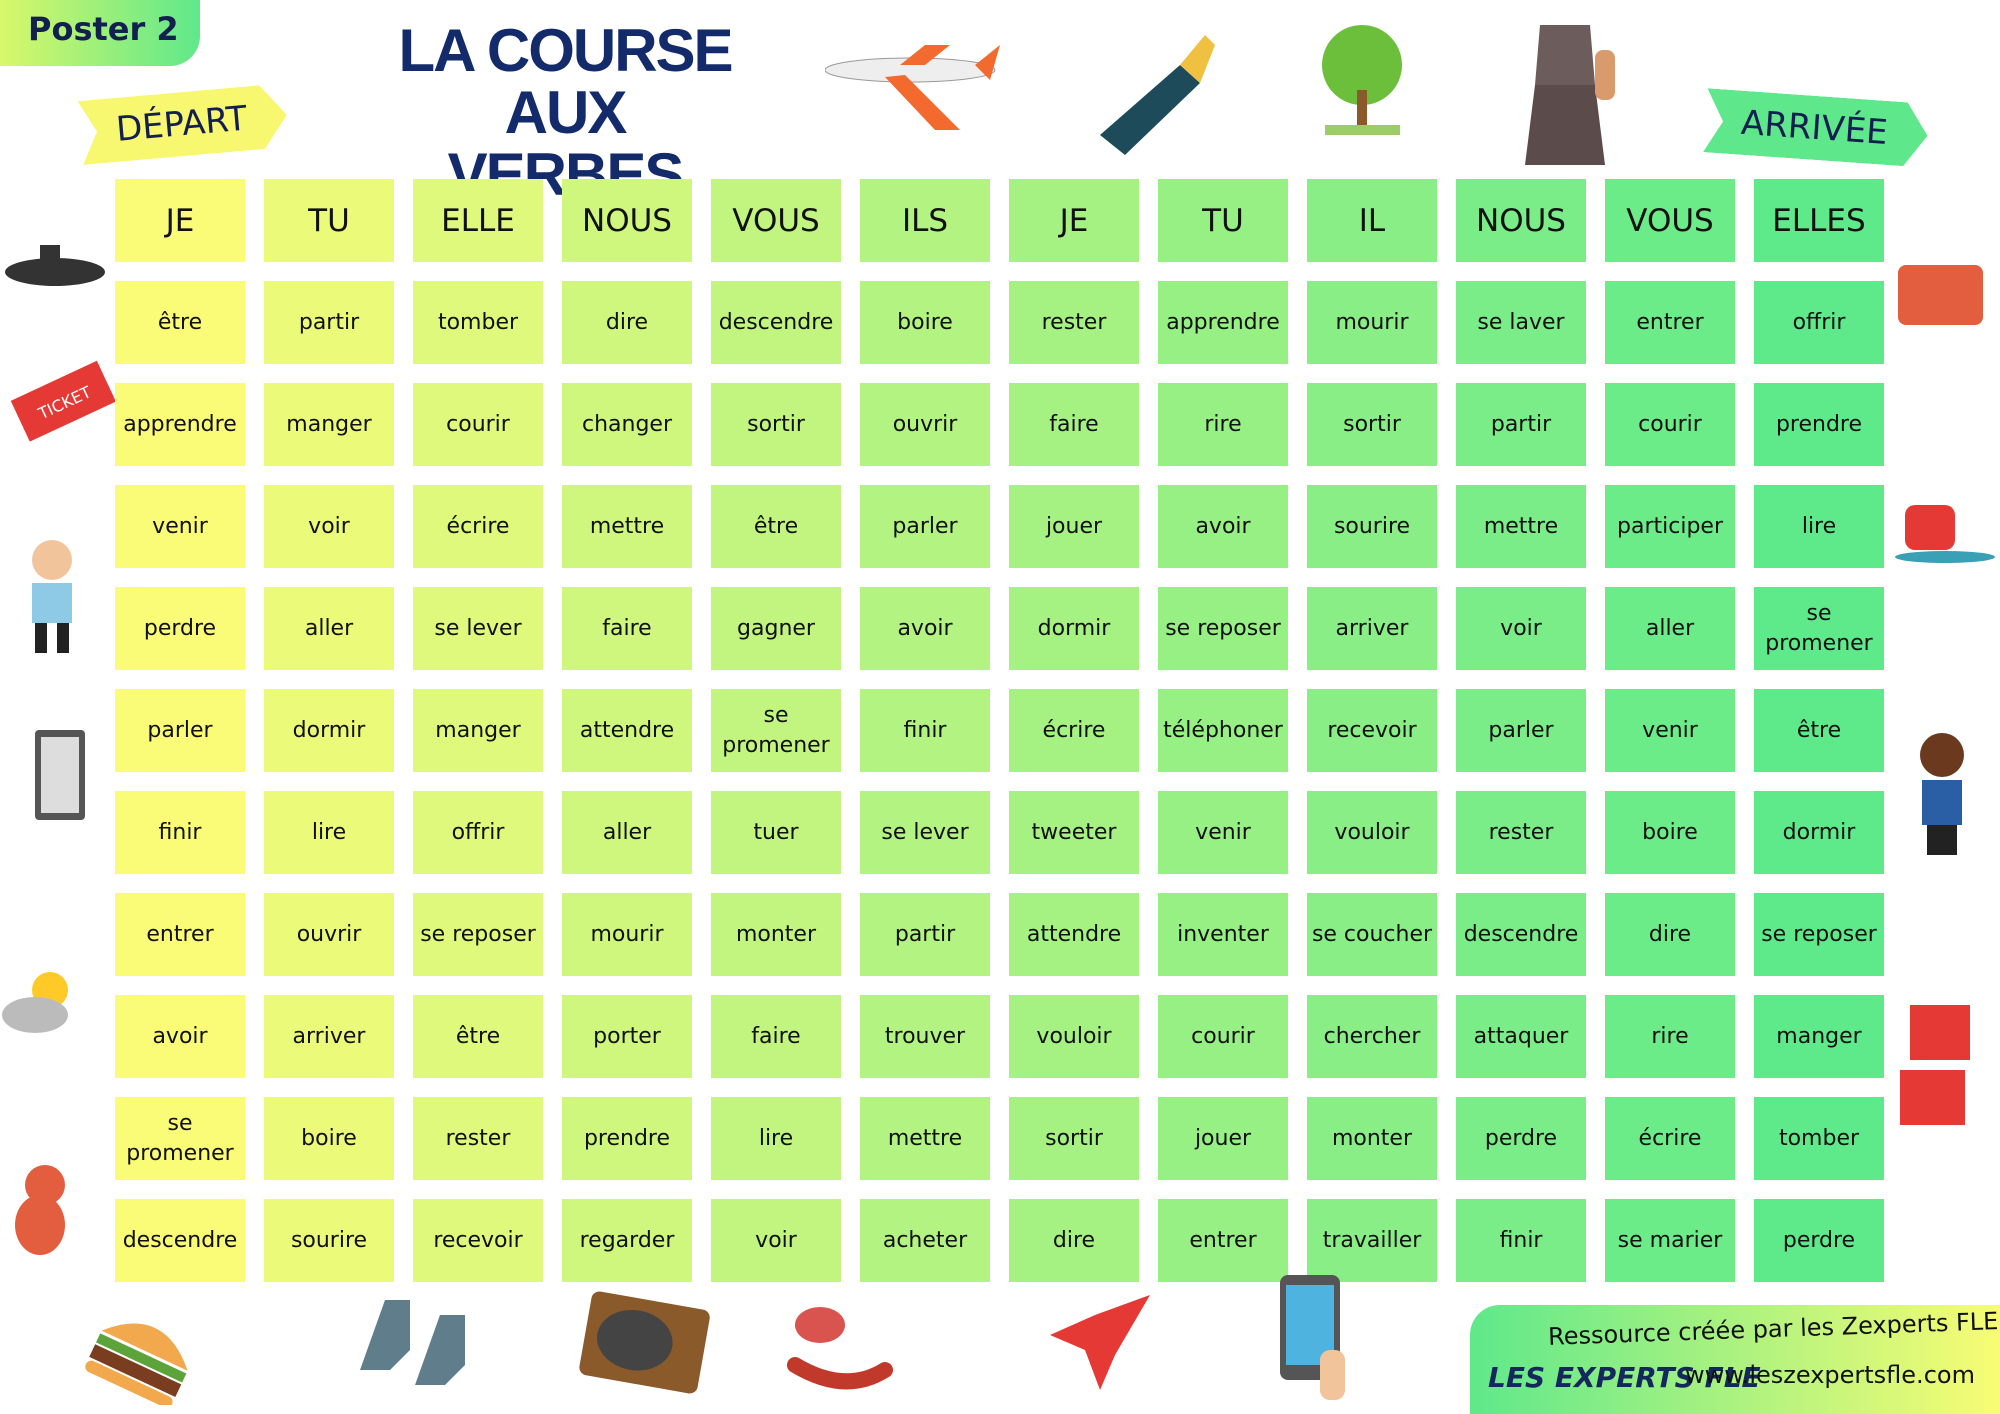 The height and width of the screenshot is (1414, 2000). I want to click on website-link: www.leszexpertsfle.com, so click(1830, 1375).